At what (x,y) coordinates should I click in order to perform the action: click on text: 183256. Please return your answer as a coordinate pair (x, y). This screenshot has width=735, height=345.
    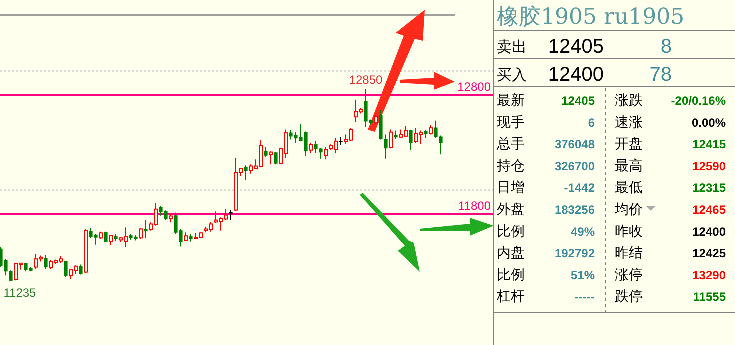
    Looking at the image, I should click on (575, 210).